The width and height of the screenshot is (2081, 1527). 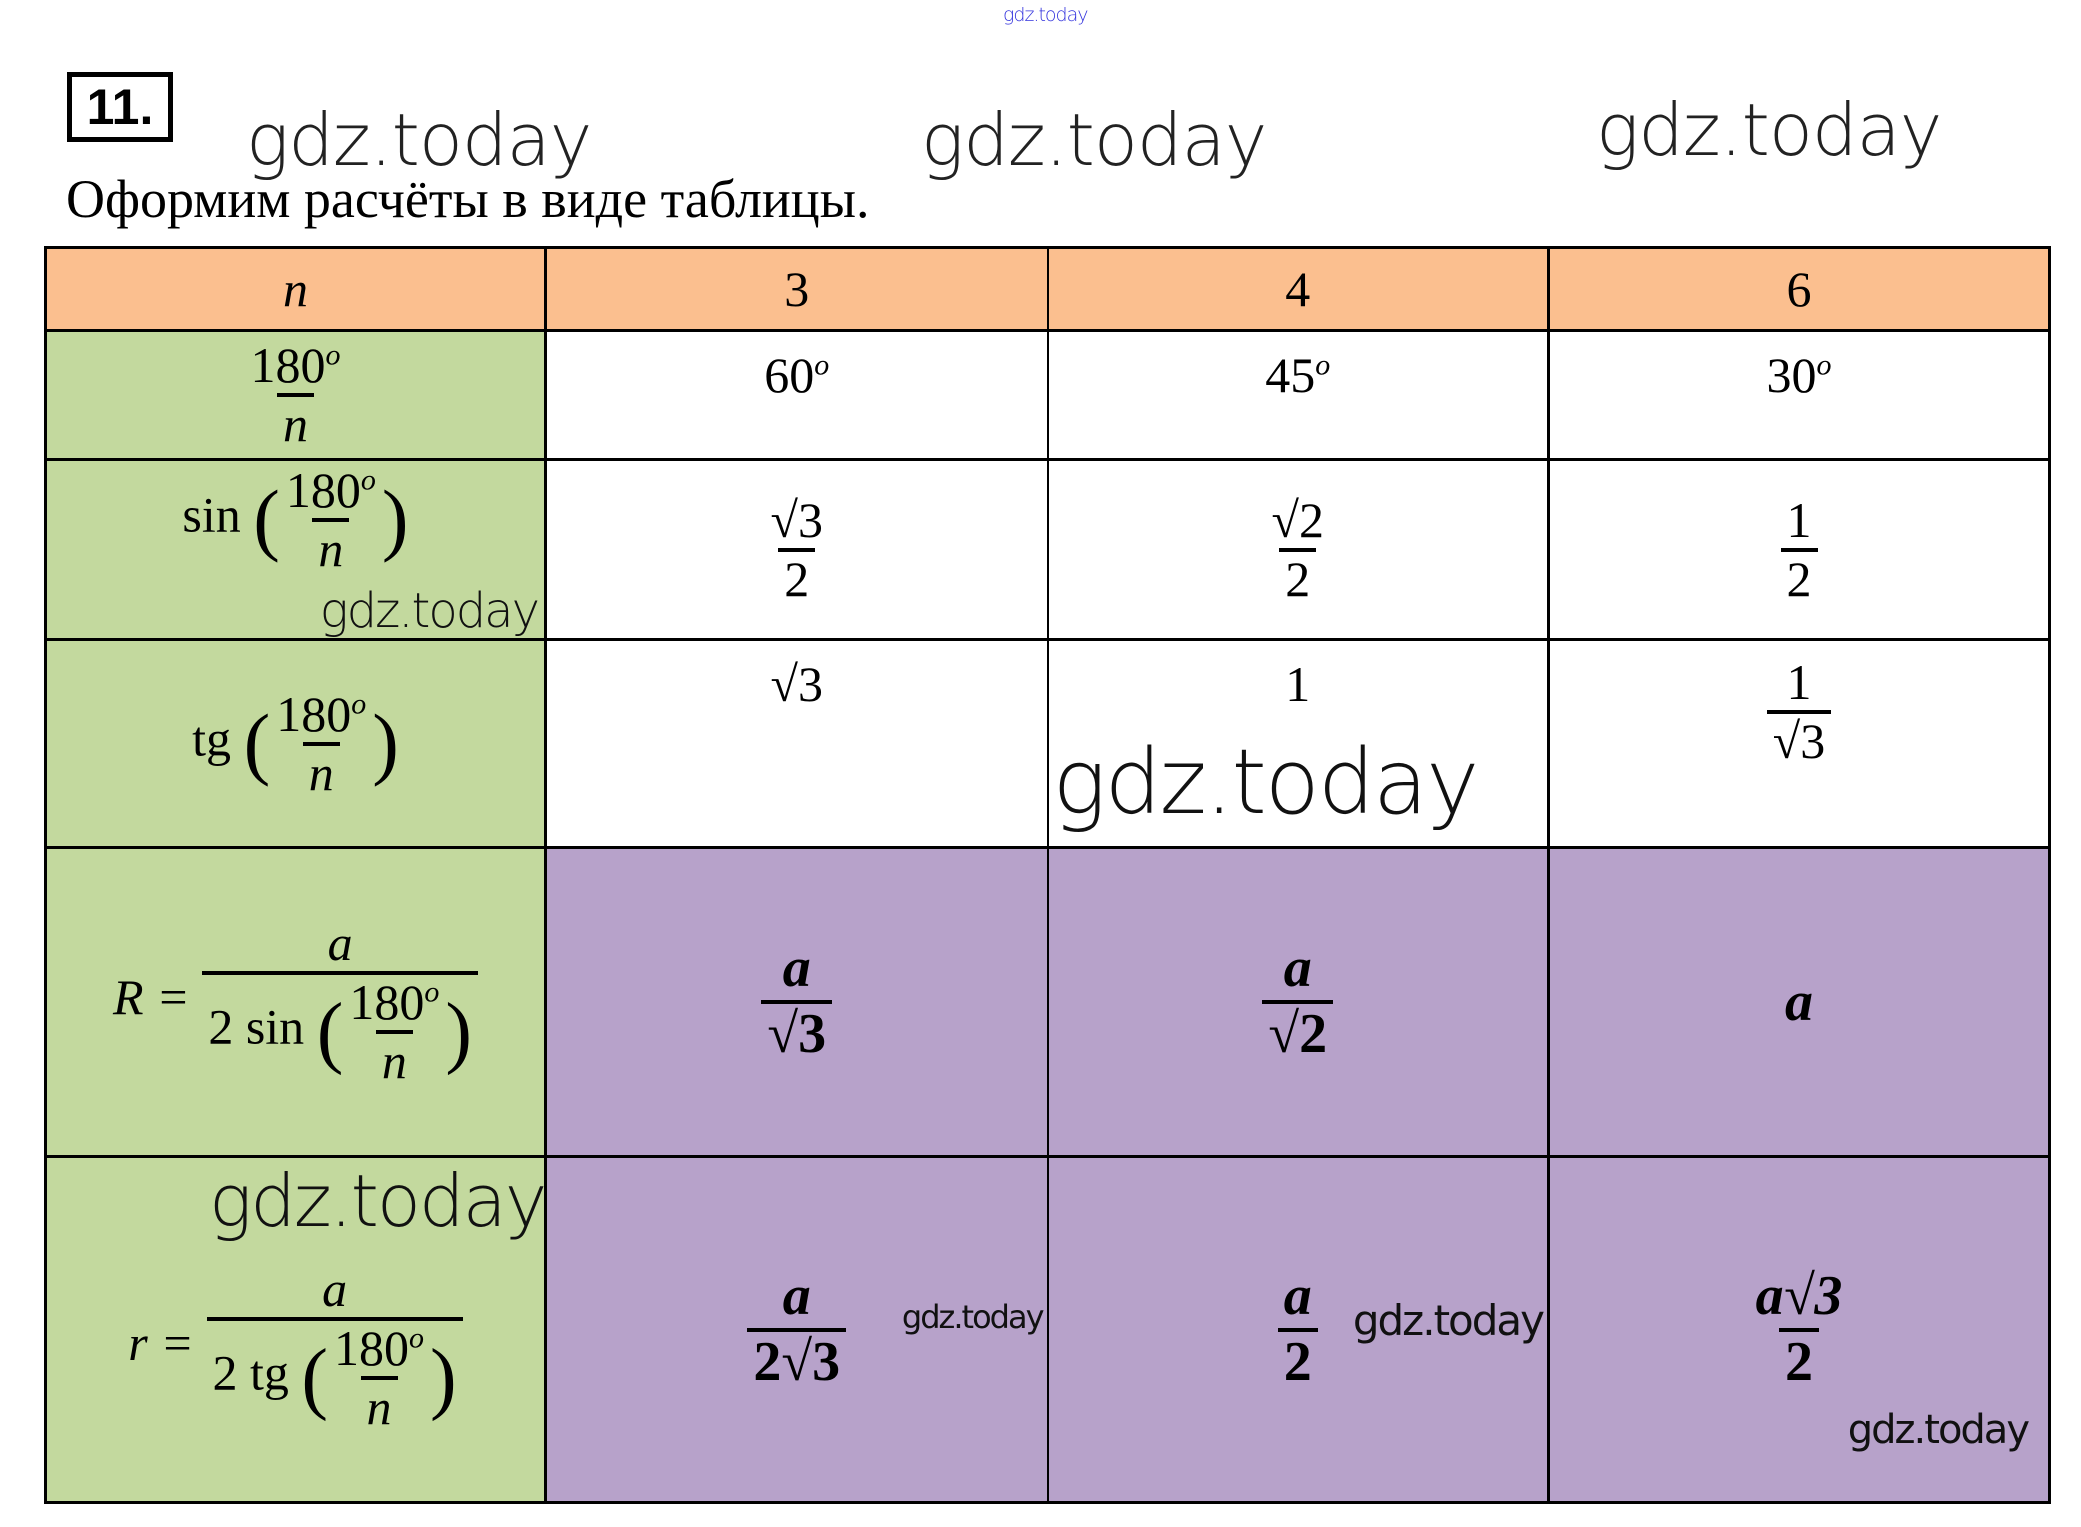 I want to click on tg-row: tg (180o n) √3 1 gdz.today 1 √3, so click(x=1047, y=743).